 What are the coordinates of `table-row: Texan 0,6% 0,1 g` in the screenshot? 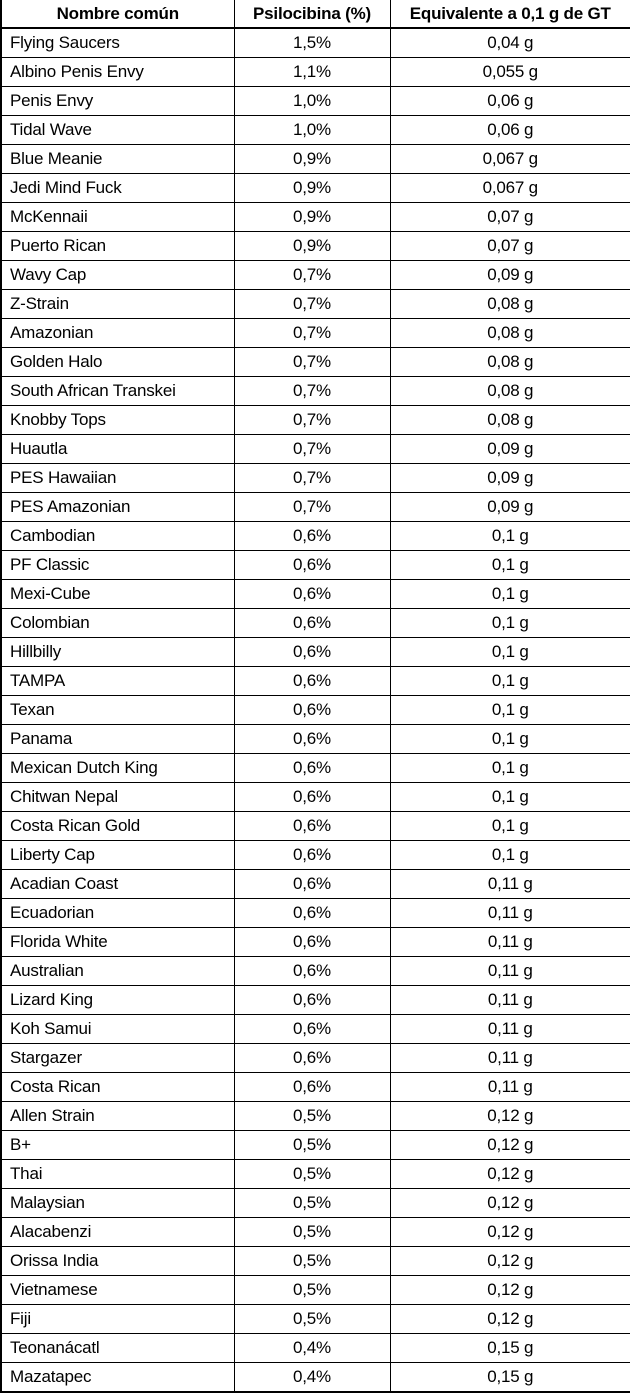 It's located at (315, 710).